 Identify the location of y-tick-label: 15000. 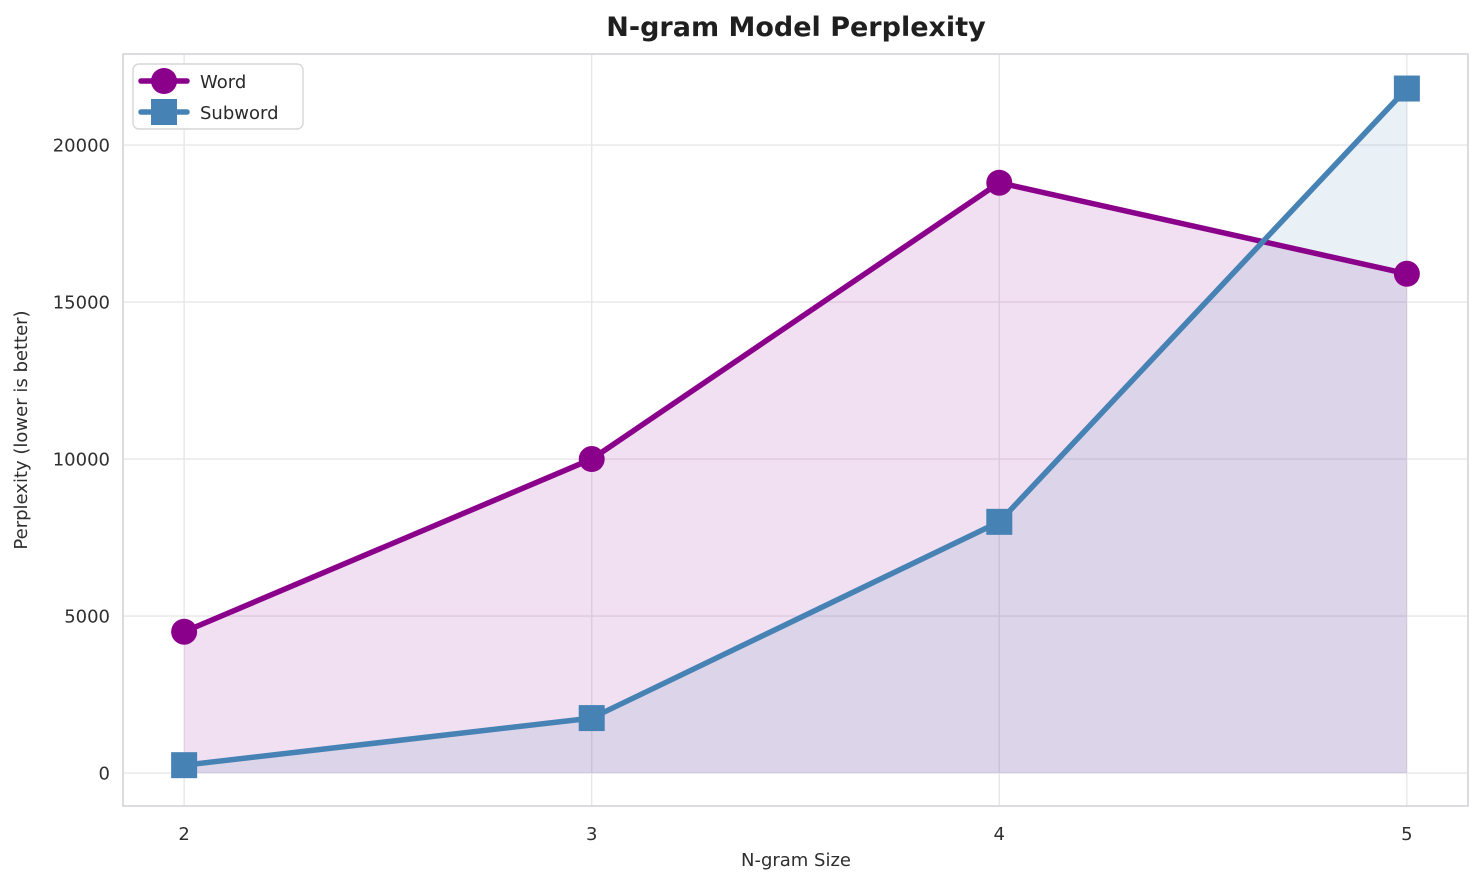
(81, 303).